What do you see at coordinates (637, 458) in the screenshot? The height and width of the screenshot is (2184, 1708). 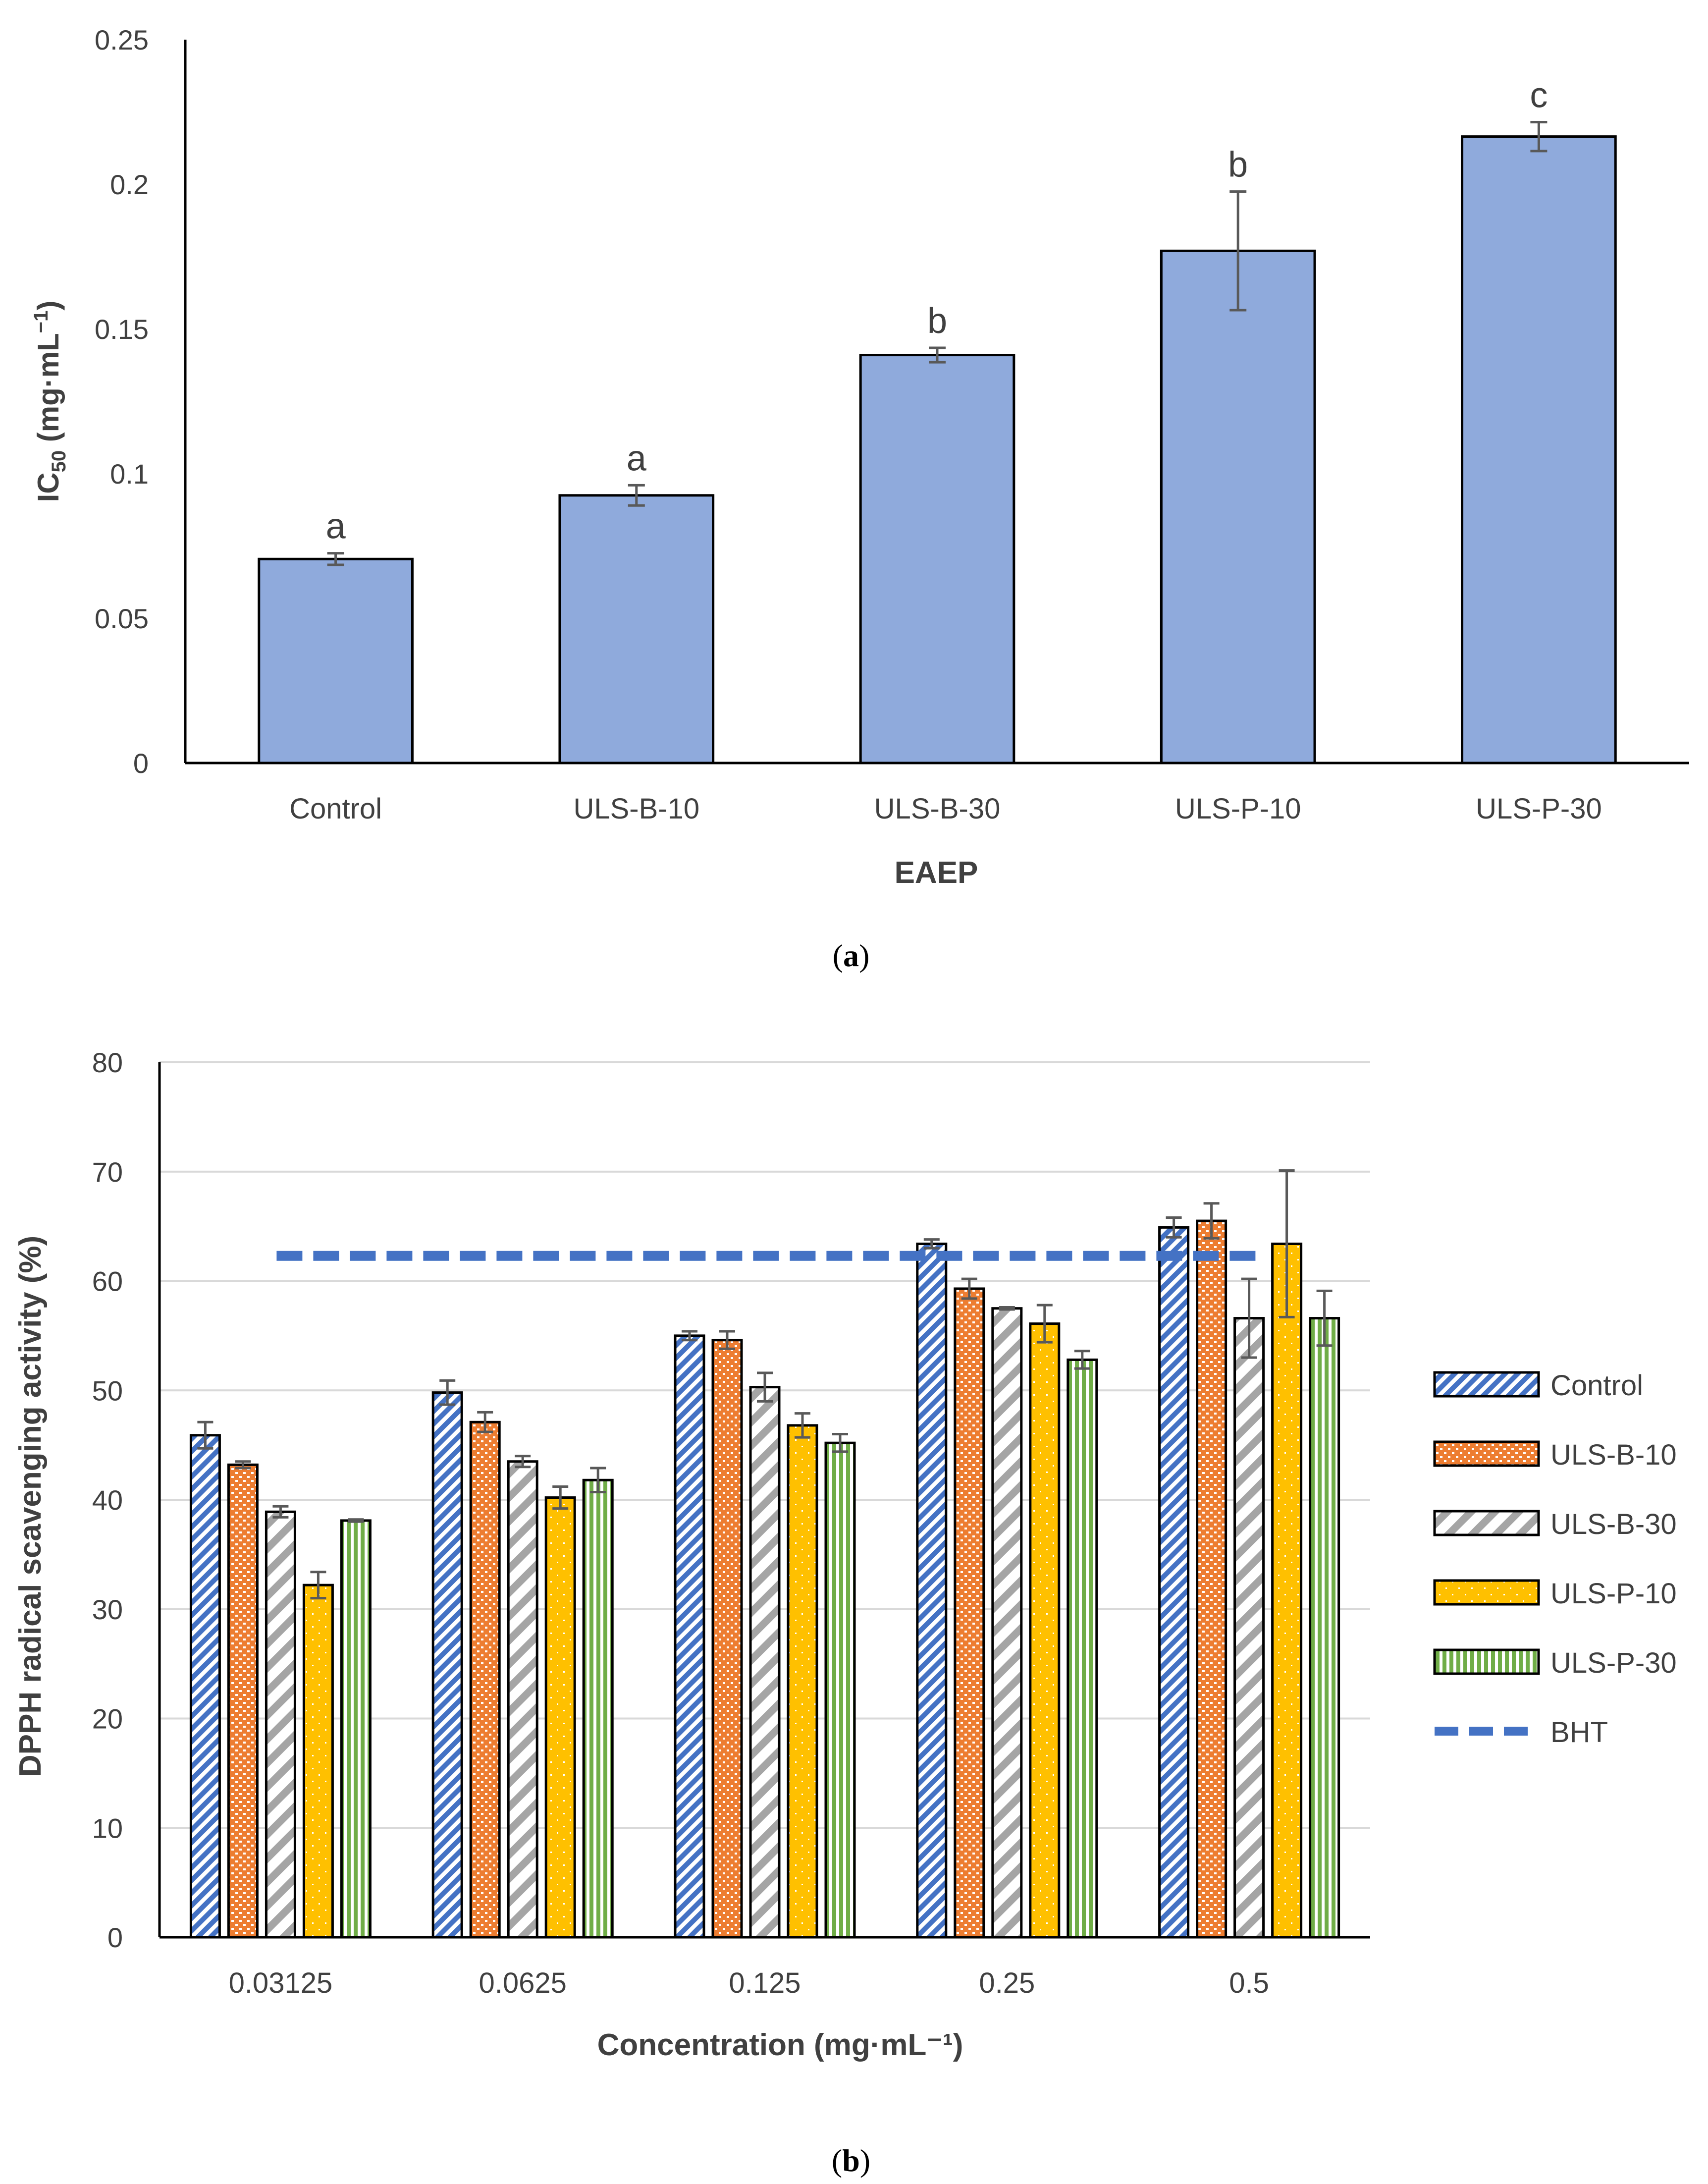 I see `panel-a-letter-uls-b-10: a` at bounding box center [637, 458].